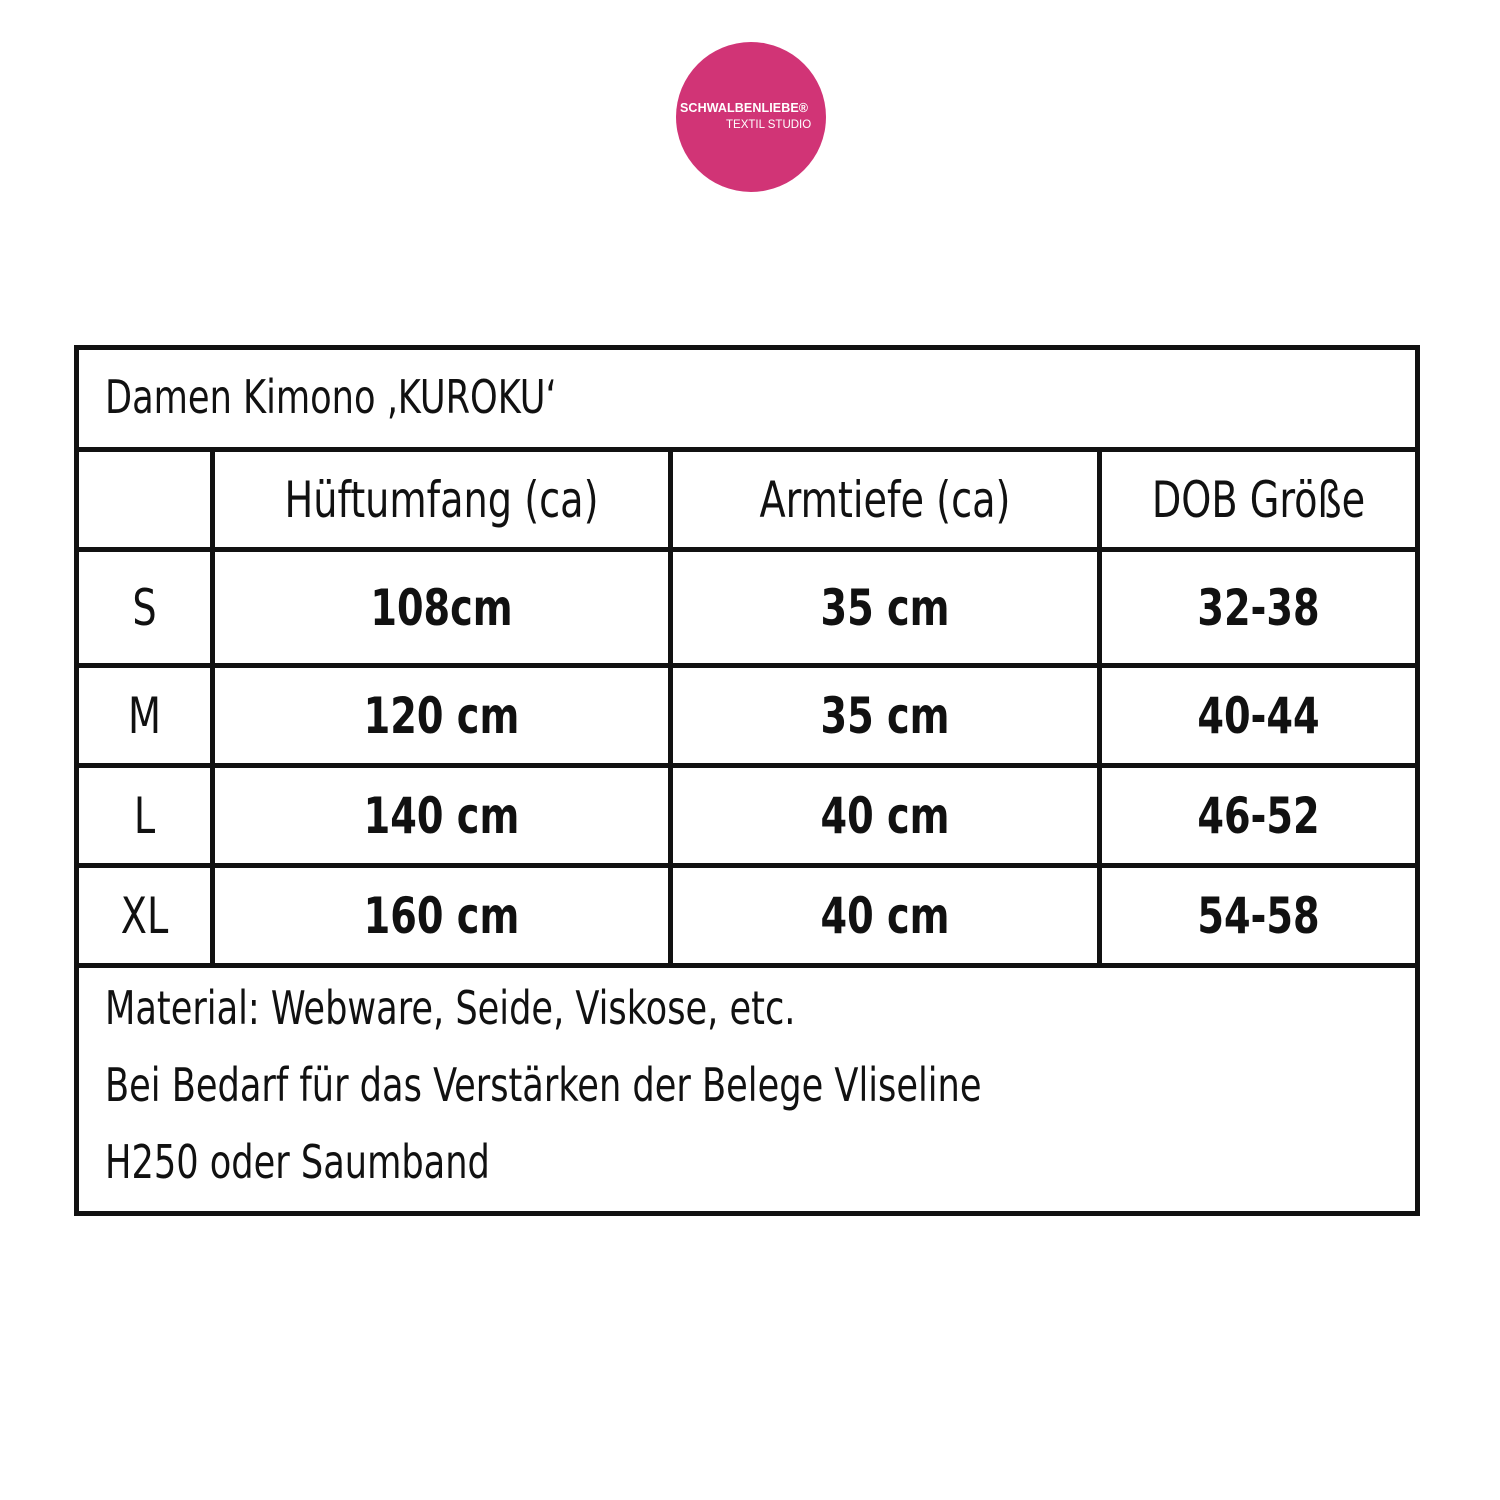 The width and height of the screenshot is (1500, 1500). I want to click on dob-value: 46-52, so click(1258, 815).